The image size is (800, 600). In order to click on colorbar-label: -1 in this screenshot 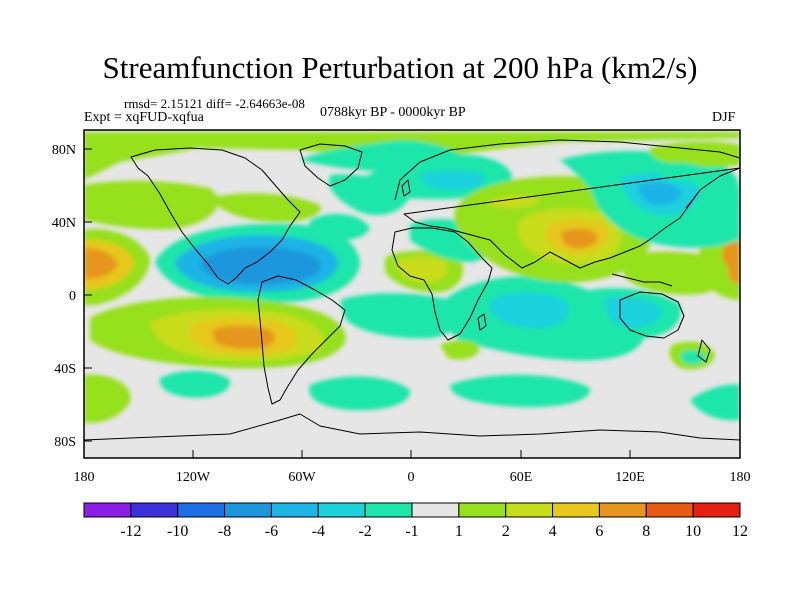, I will do `click(411, 531)`.